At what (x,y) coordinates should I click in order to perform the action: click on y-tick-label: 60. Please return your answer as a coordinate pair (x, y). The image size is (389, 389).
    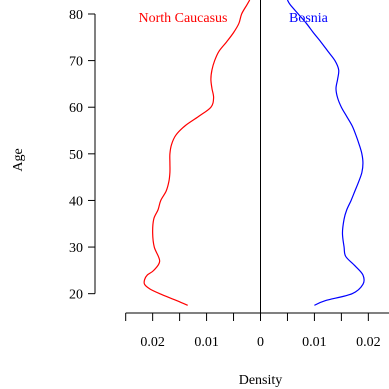
    Looking at the image, I should click on (76, 108).